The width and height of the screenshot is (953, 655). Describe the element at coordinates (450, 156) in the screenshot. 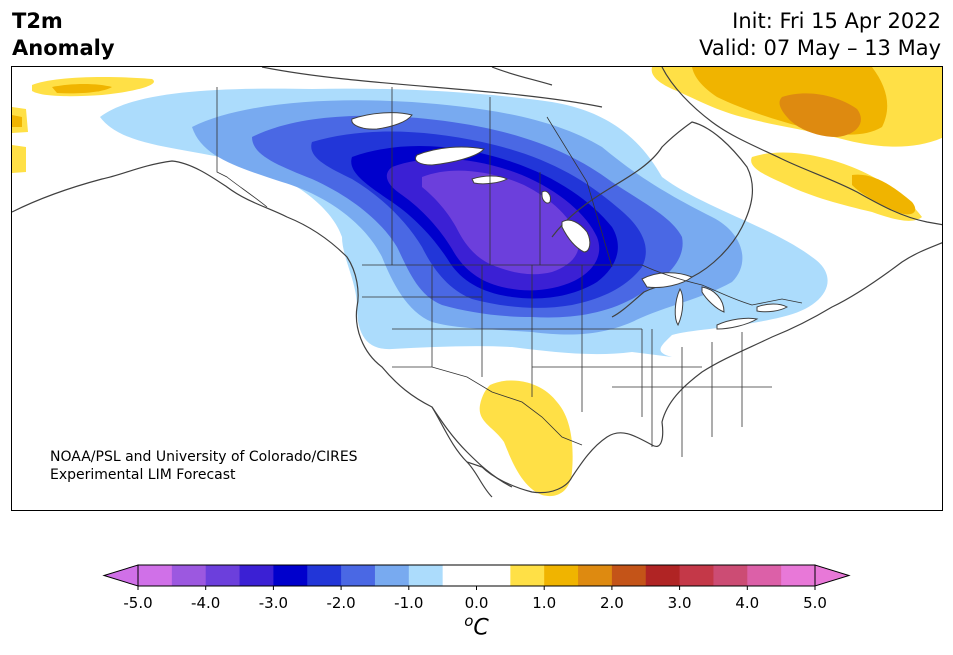

I see `great-slave-lake` at that location.